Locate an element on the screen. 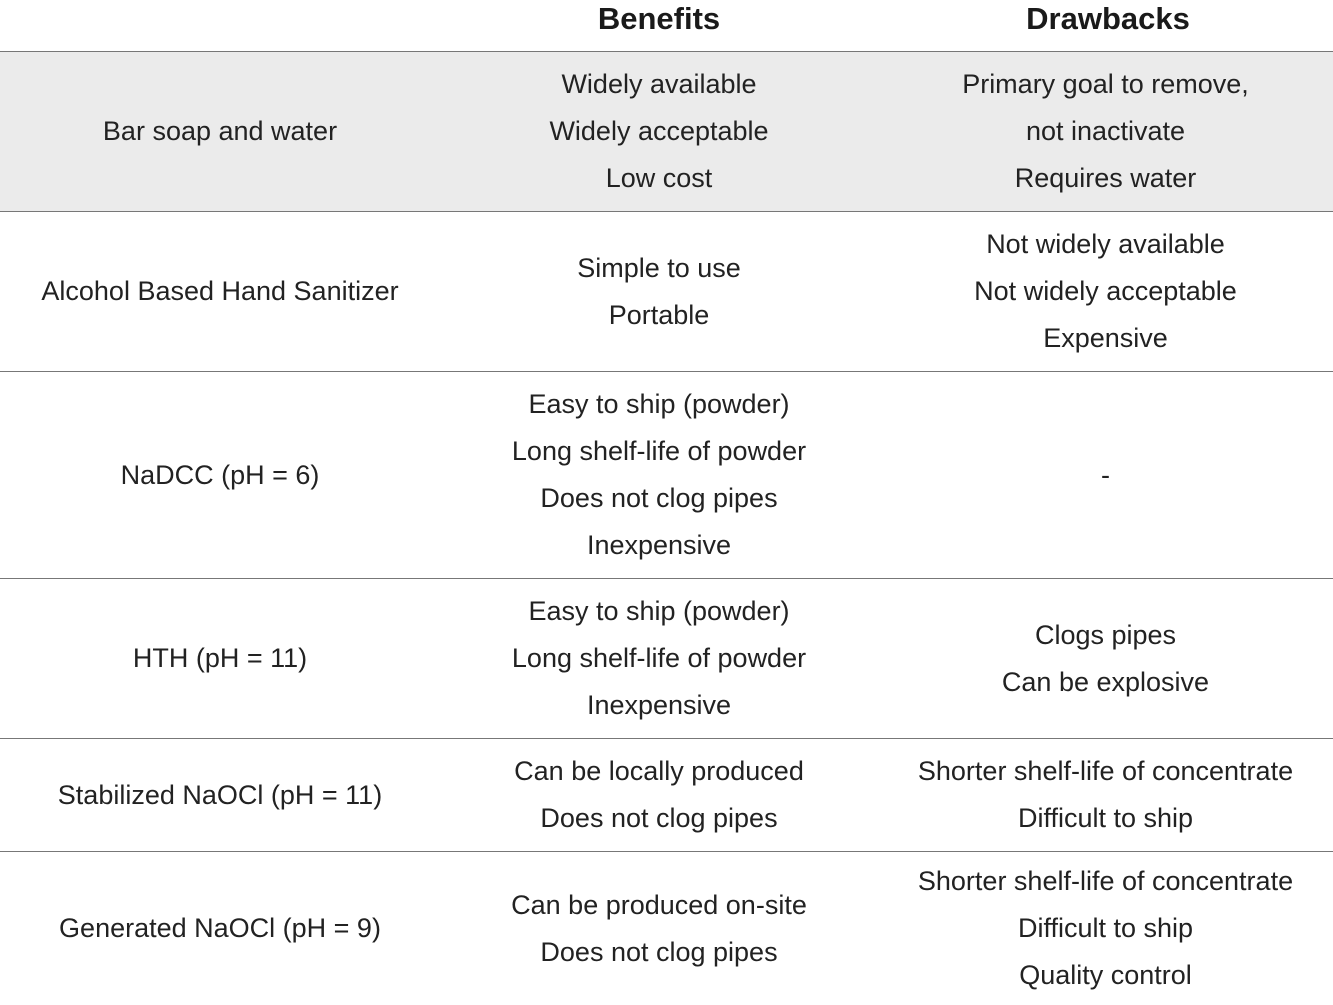 Image resolution: width=1333 pixels, height=1005 pixels. method-cell: NaDCC (pH = 6) is located at coordinates (220, 475).